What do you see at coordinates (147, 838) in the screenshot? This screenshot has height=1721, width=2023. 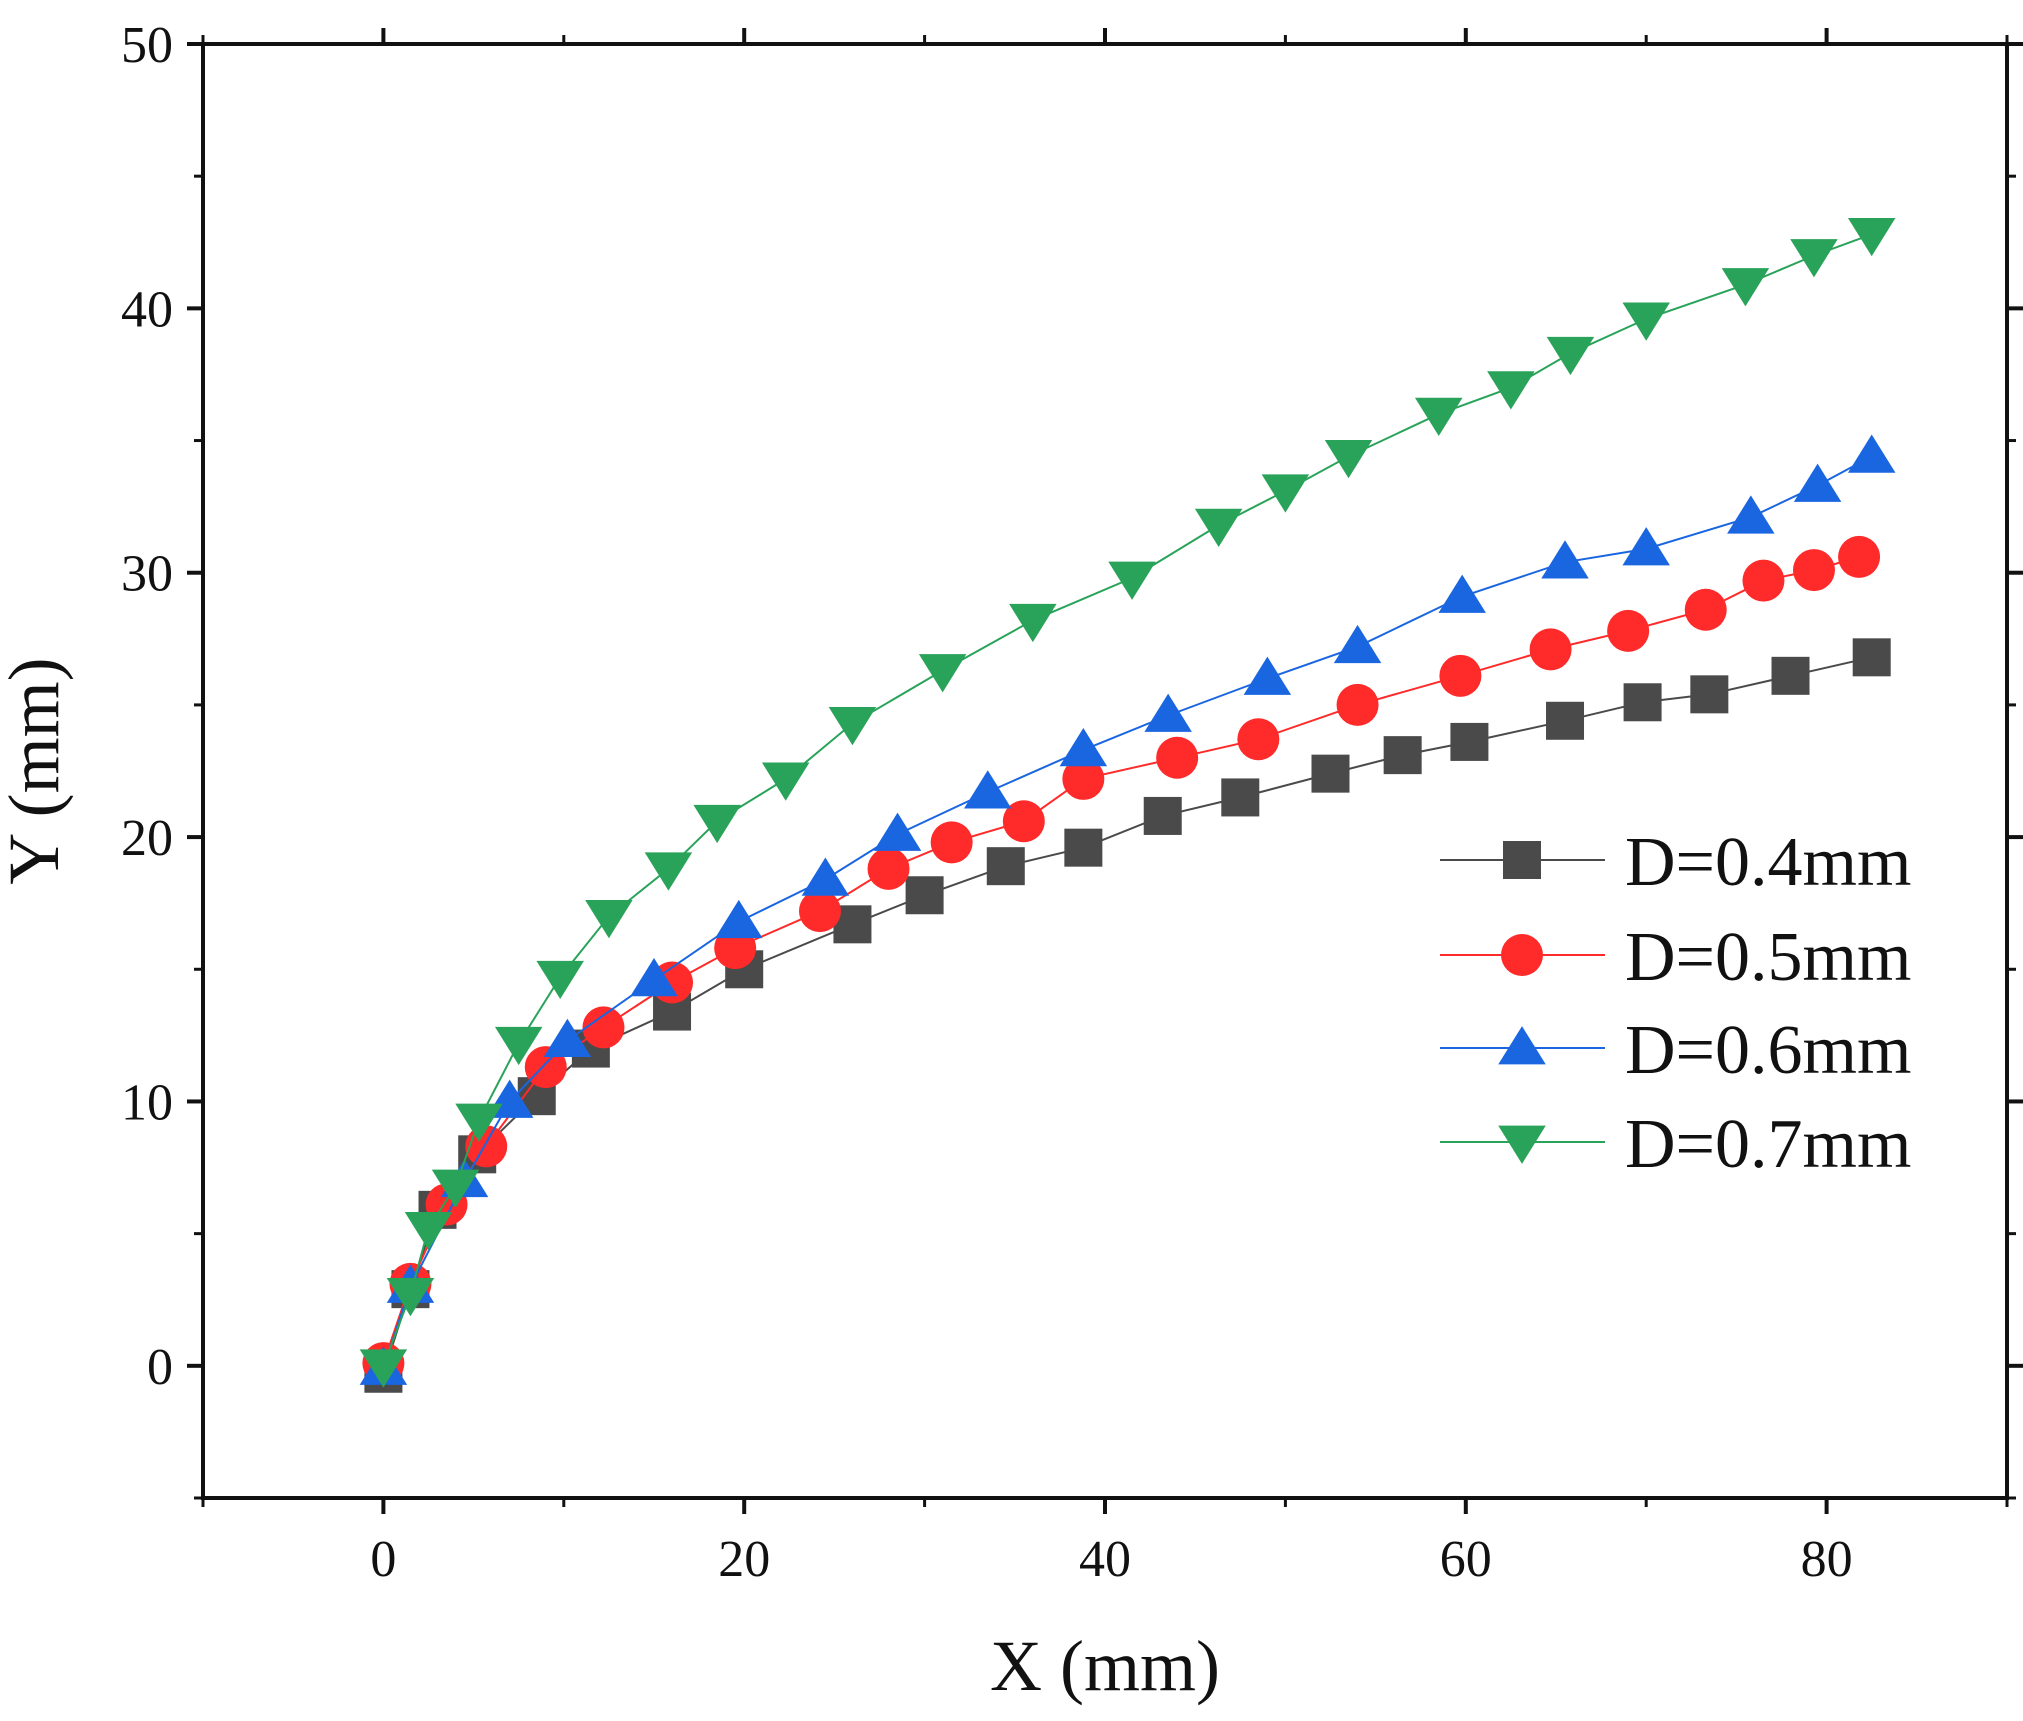 I see `y-tick-label: 20` at bounding box center [147, 838].